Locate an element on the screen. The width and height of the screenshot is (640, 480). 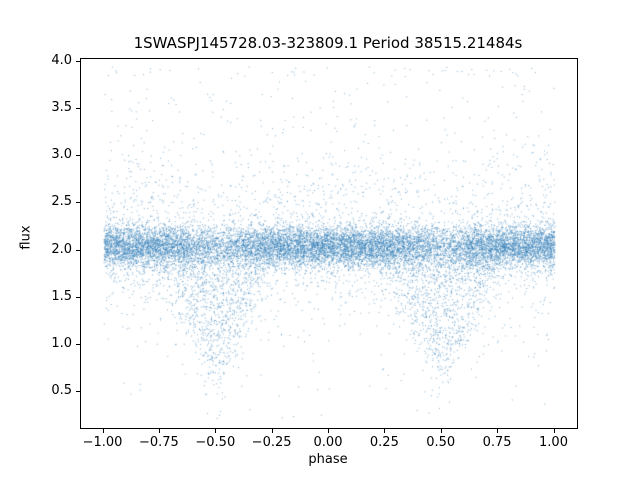
y-tick-label: 3.0 is located at coordinates (61, 155).